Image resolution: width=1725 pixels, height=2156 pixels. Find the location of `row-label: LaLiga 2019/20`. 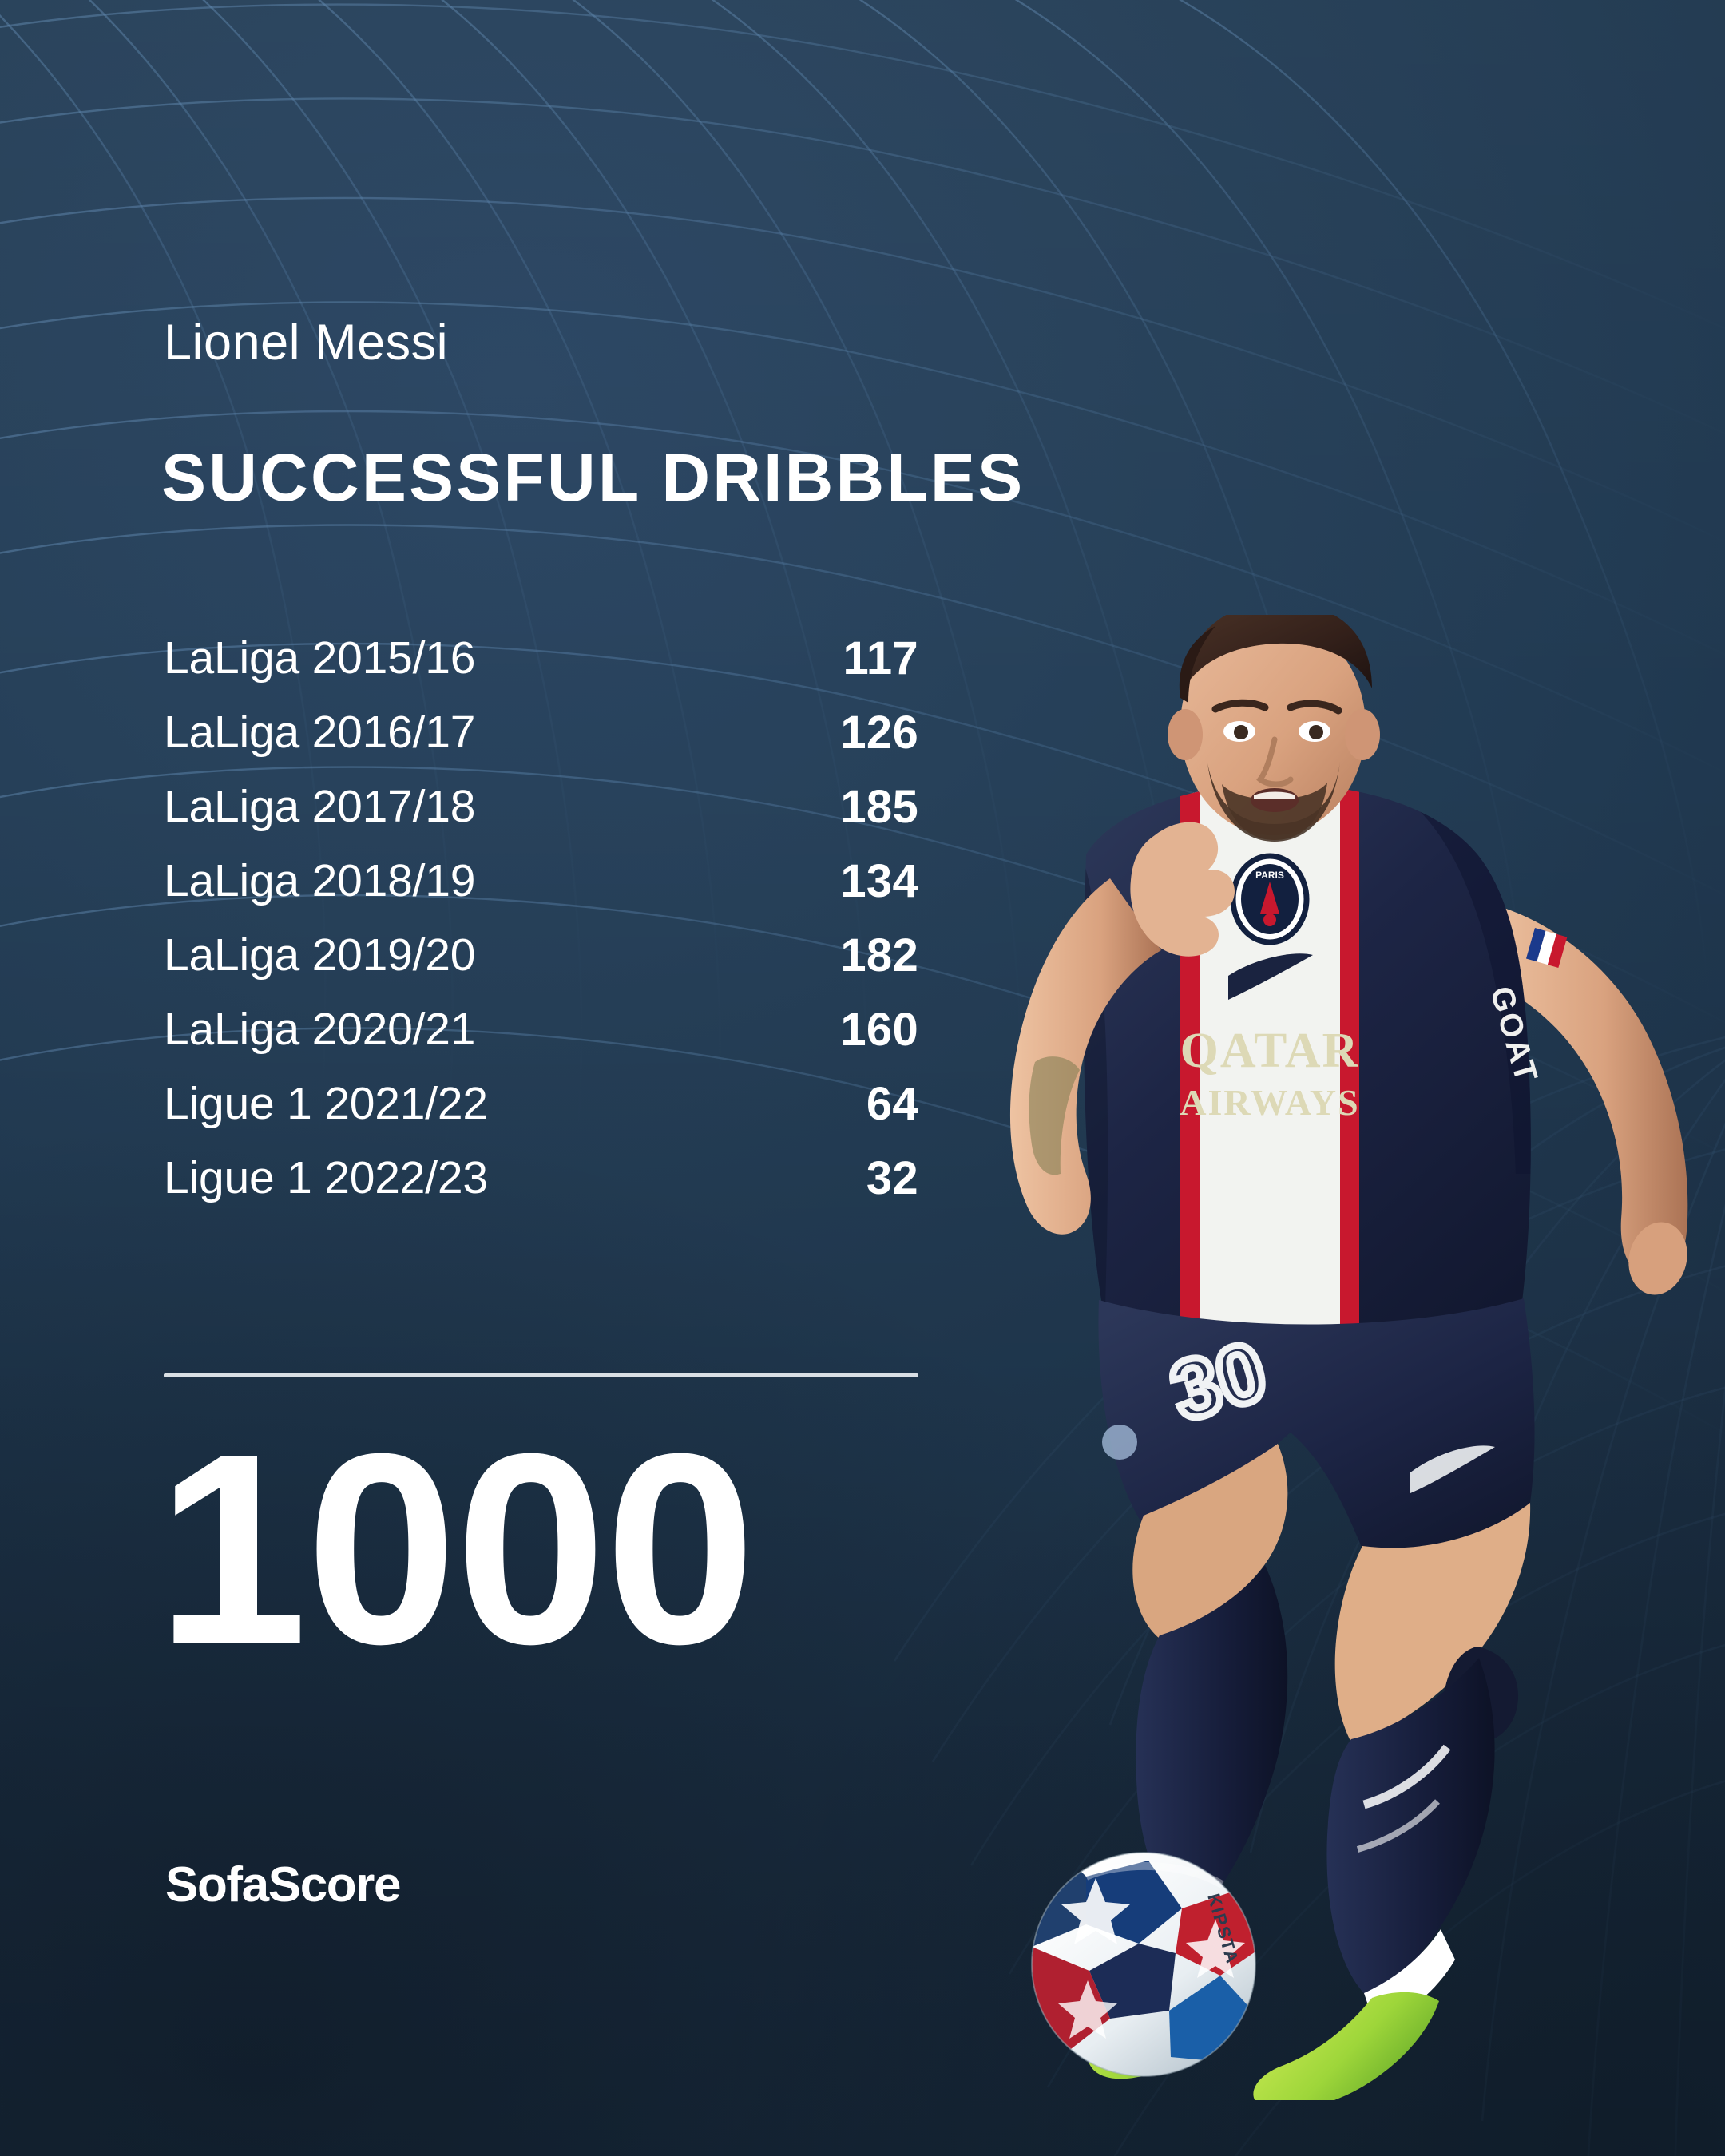

row-label: LaLiga 2019/20 is located at coordinates (320, 955).